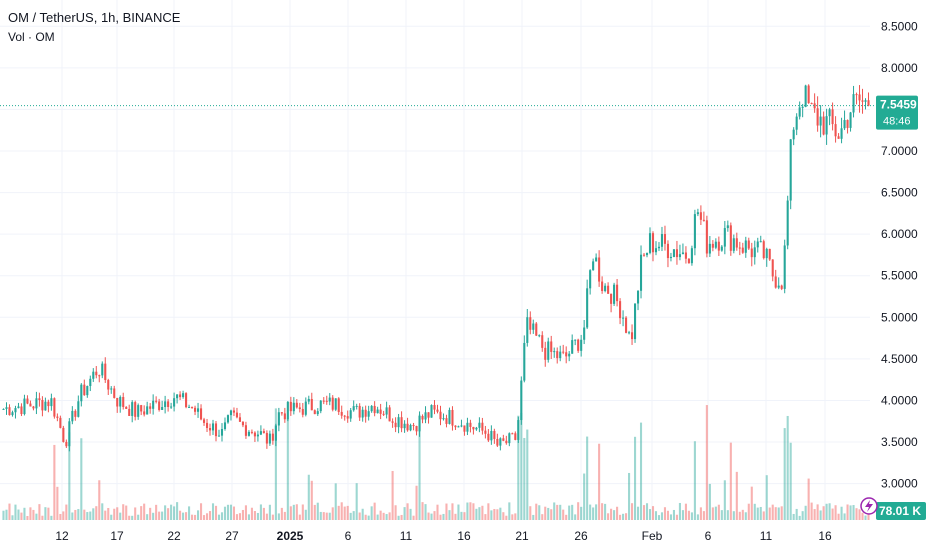 Image resolution: width=932 pixels, height=550 pixels. Describe the element at coordinates (174, 536) in the screenshot. I see `x-tick-label: 22` at that location.